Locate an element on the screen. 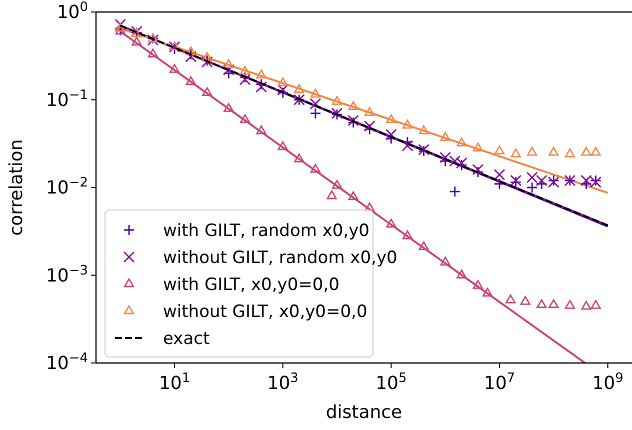  x-tick-label: 10$^{3}$ is located at coordinates (282, 382).